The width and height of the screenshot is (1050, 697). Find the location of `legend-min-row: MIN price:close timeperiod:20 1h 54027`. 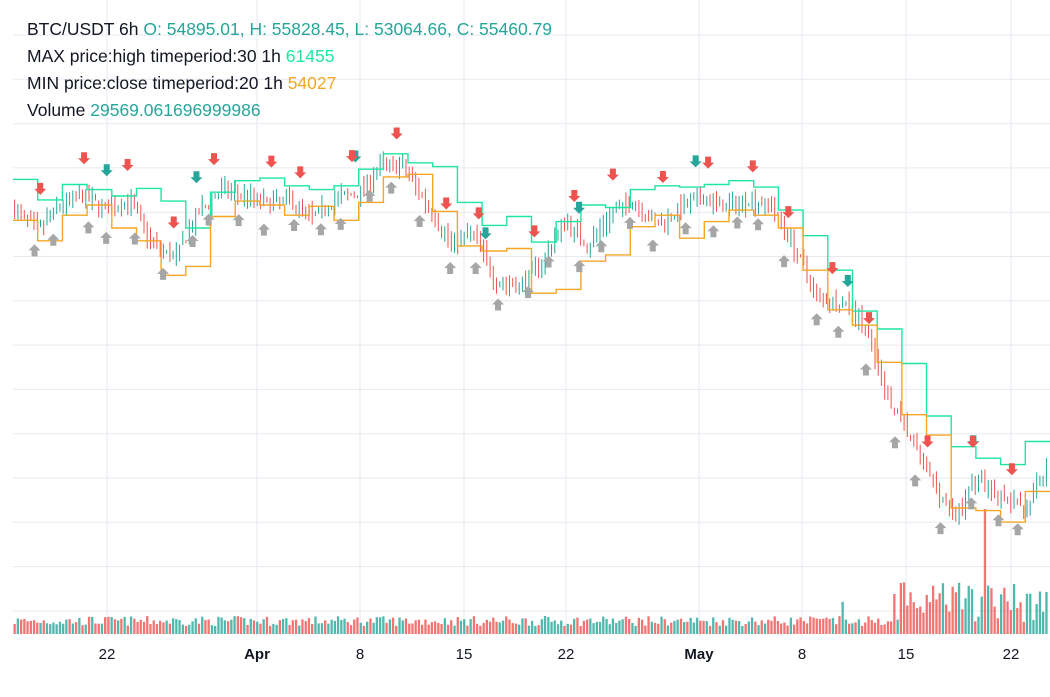

legend-min-row: MIN price:close timeperiod:20 1h 54027 is located at coordinates (289, 83).